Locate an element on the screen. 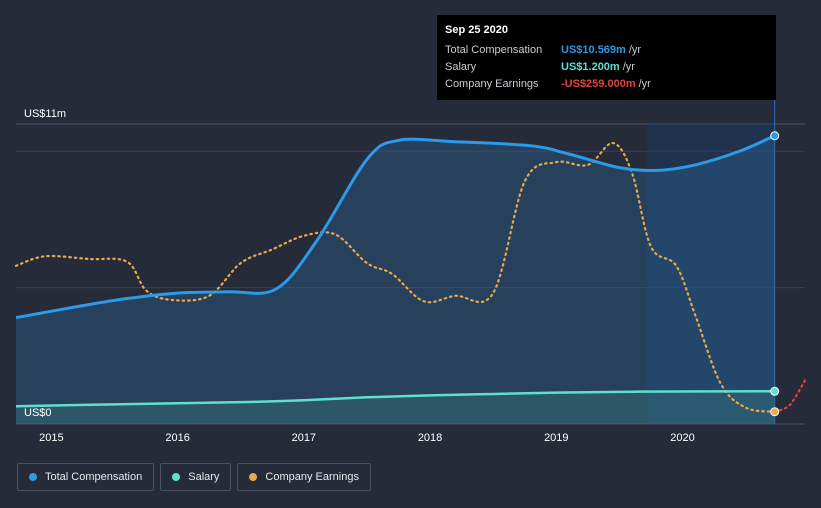 The height and width of the screenshot is (508, 821). tooltip-date: Sep 25 2020 is located at coordinates (476, 30).